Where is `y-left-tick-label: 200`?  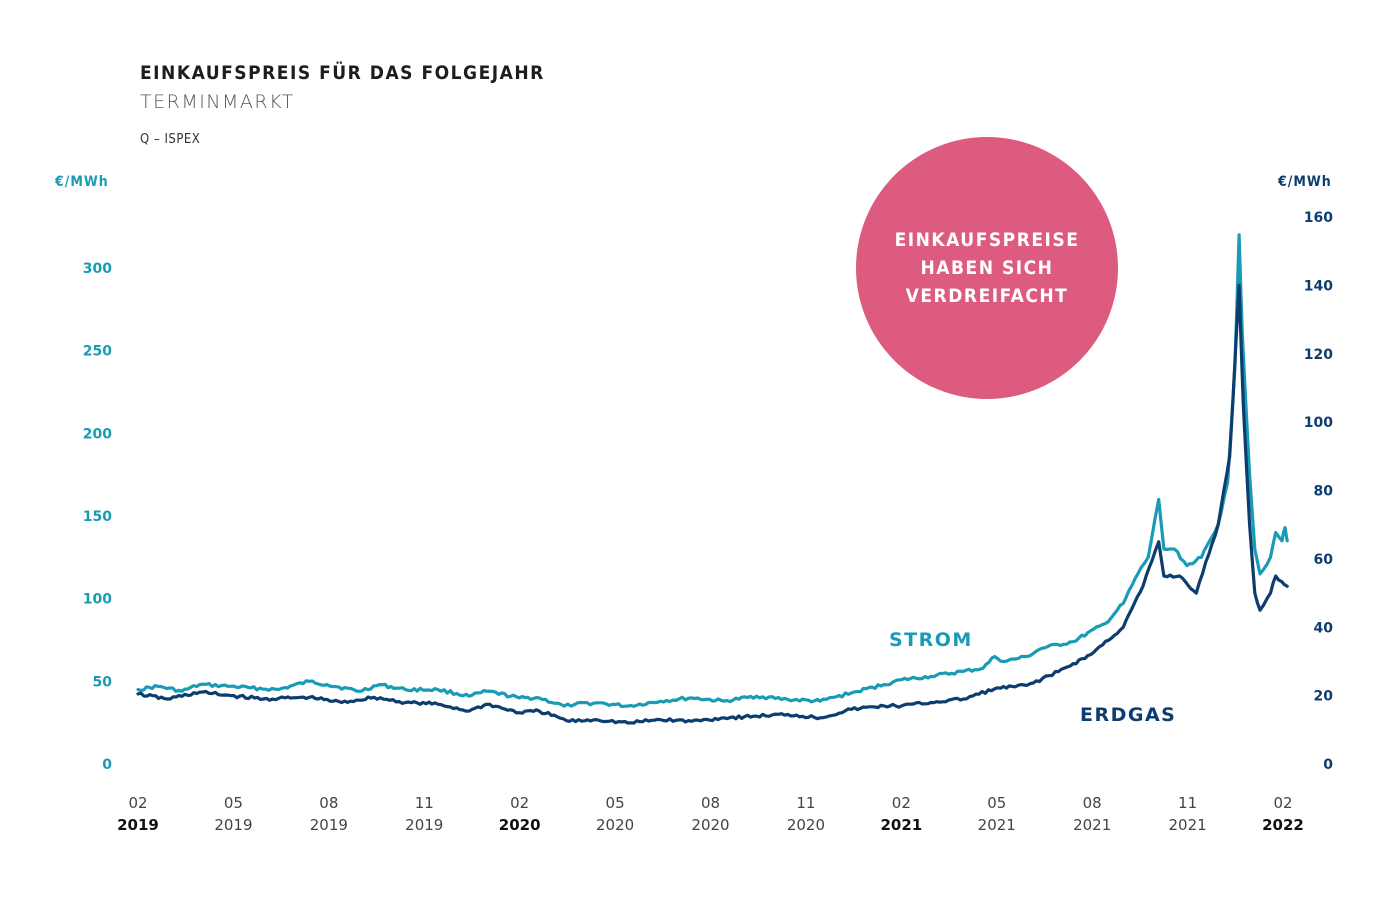
y-left-tick-label: 200 is located at coordinates (97, 434).